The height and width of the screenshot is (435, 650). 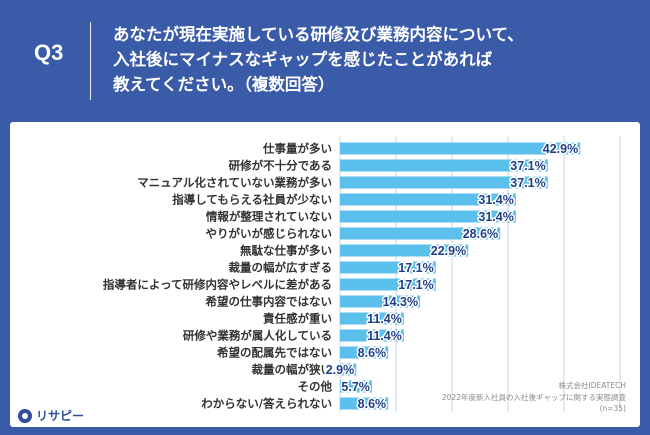 I want to click on category-label: 研修が不十分である, so click(x=280, y=166).